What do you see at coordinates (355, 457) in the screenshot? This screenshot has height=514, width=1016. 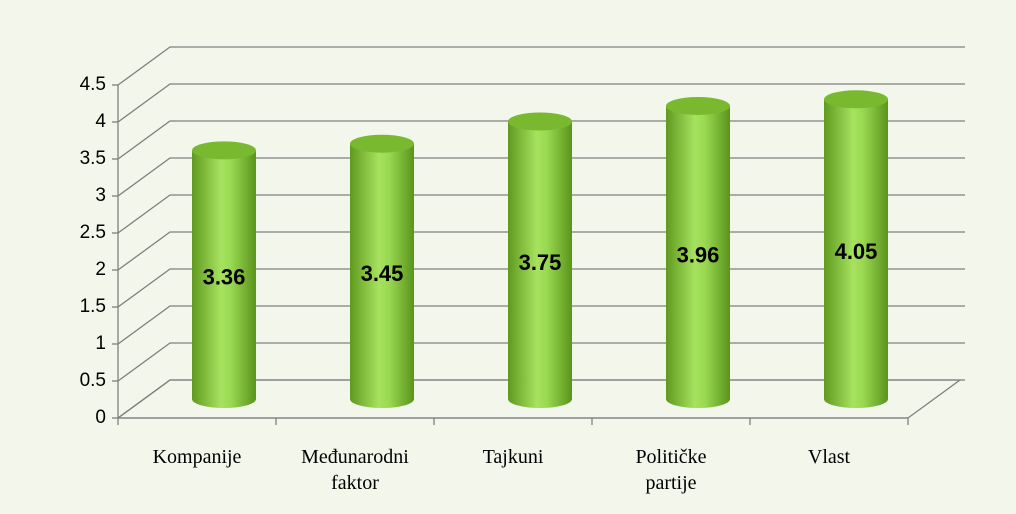 I see `x-tick-line: Međunarodni` at bounding box center [355, 457].